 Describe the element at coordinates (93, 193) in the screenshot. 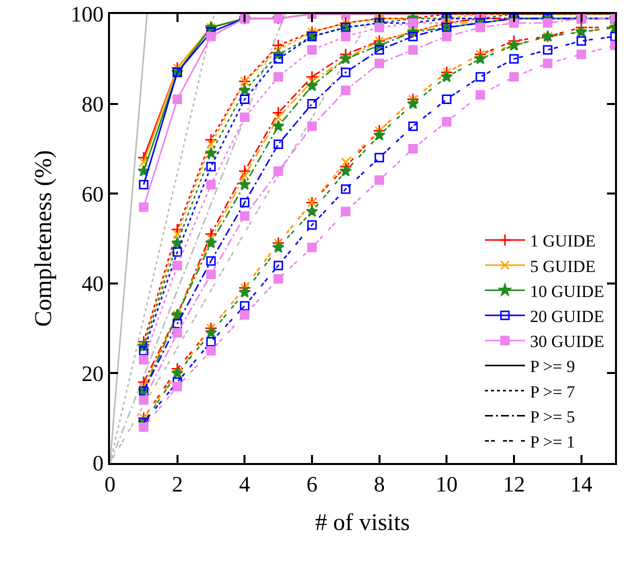

I see `y-tick-label: 60` at that location.